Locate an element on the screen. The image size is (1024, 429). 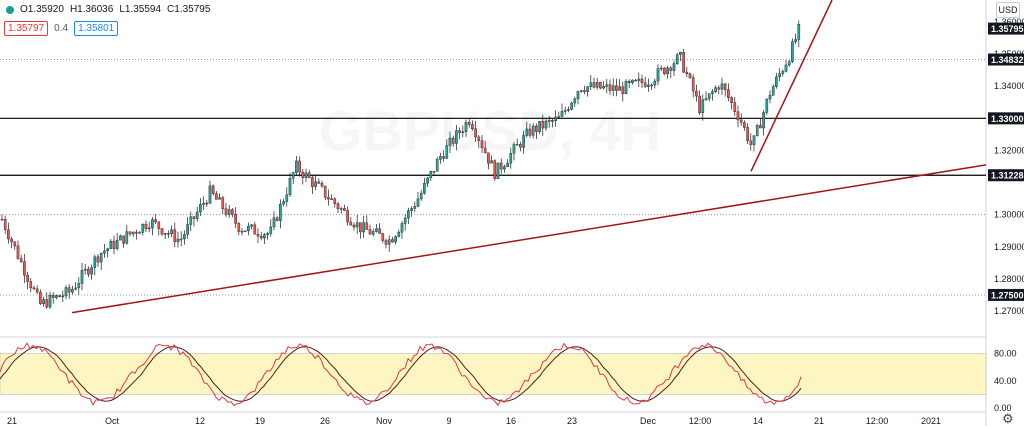
time-tick-label: 12:00 is located at coordinates (877, 421).